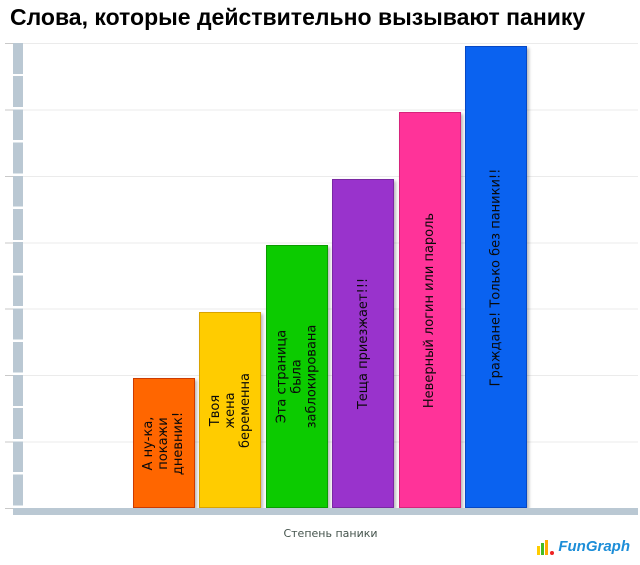  I want to click on bar-label: А ну-ка, покажи дневник!, so click(164, 443).